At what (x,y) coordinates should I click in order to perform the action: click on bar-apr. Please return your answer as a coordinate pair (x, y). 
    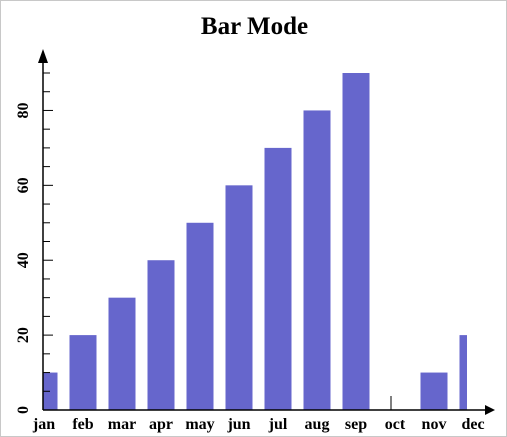
    Looking at the image, I should click on (161, 335).